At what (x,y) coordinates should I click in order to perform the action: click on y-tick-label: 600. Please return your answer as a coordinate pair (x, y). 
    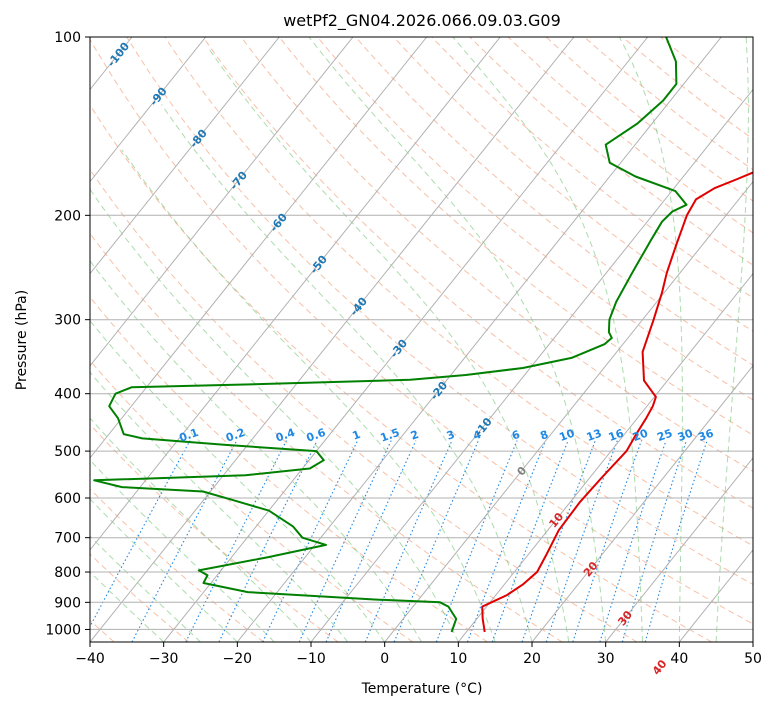
    Looking at the image, I should click on (67, 499).